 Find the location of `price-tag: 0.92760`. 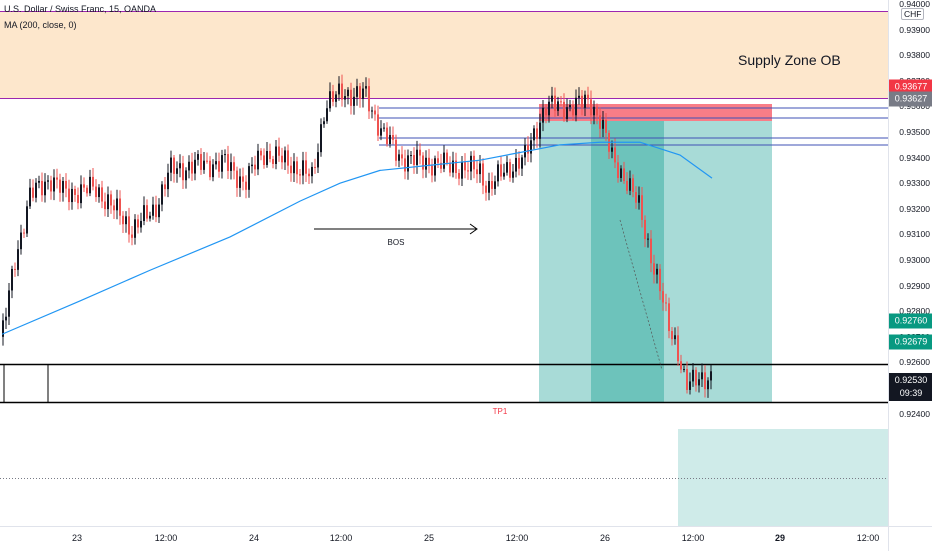

price-tag: 0.92760 is located at coordinates (910, 321).